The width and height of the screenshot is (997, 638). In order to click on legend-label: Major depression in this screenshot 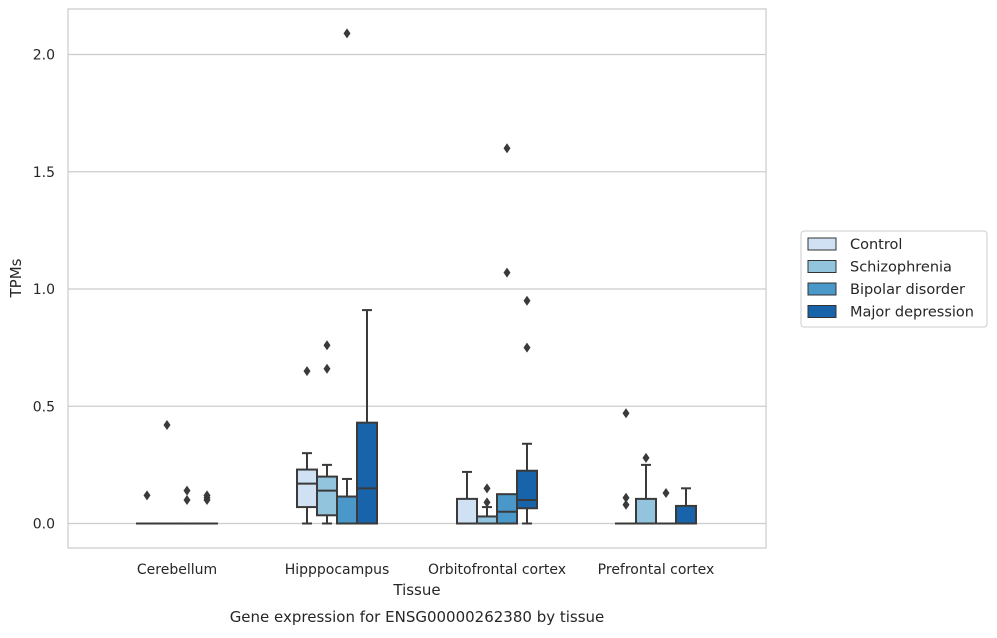, I will do `click(912, 313)`.